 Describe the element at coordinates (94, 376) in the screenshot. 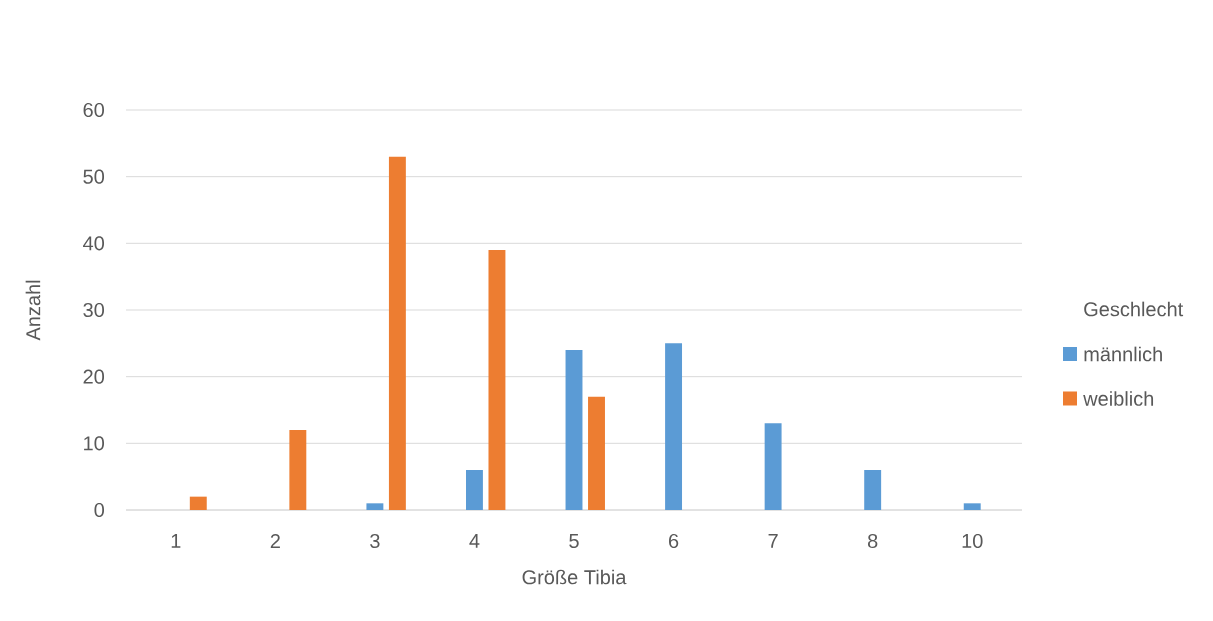

I see `y-tick-label: 20` at that location.